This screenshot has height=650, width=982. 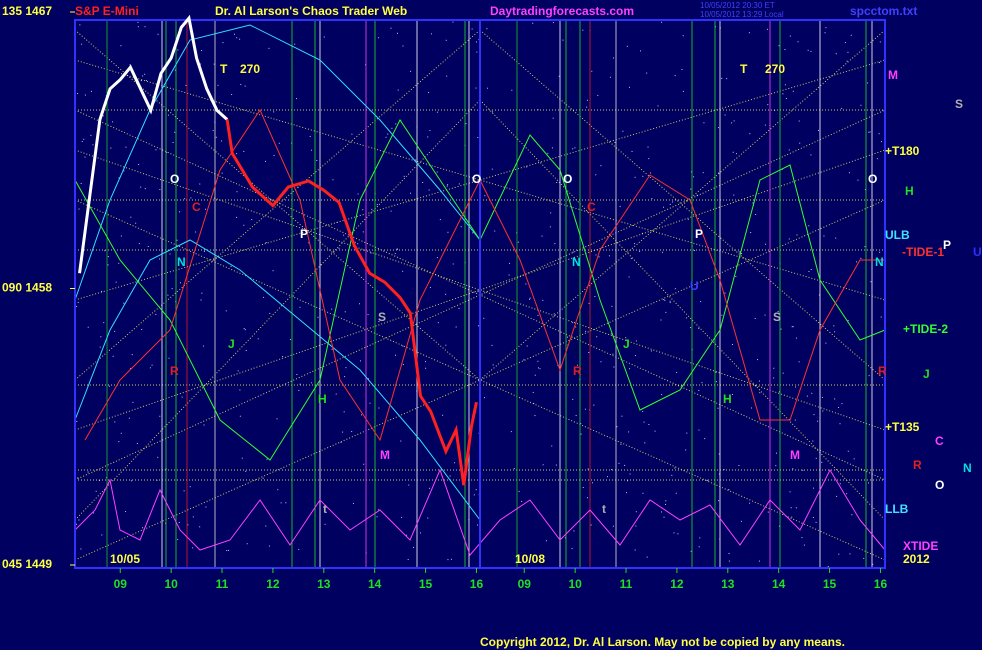 I want to click on x-tick-label: 10, so click(x=171, y=584).